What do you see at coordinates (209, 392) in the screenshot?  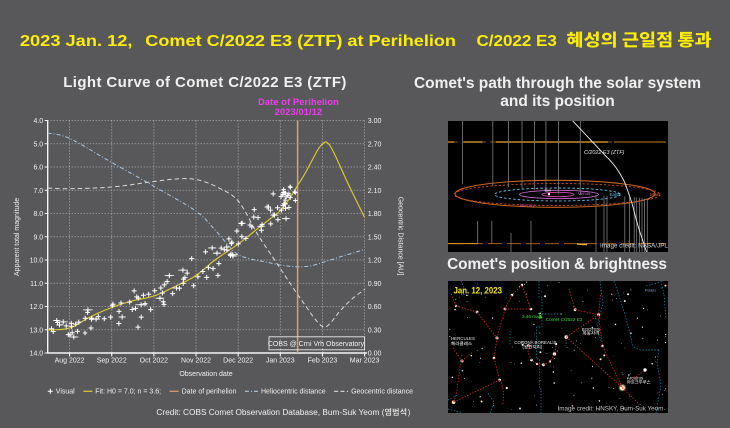 I see `svg-text: Date of perihelion` at bounding box center [209, 392].